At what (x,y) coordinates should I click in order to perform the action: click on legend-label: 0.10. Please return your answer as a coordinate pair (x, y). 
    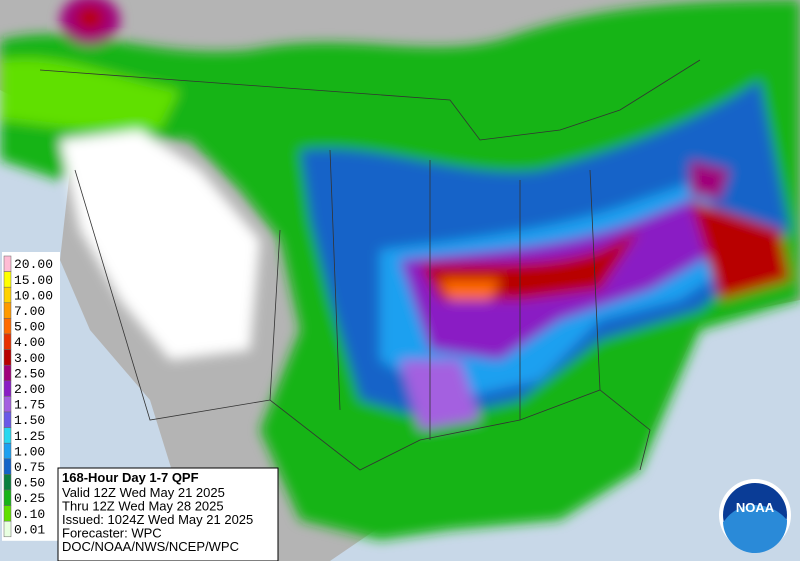
    Looking at the image, I should click on (29, 514).